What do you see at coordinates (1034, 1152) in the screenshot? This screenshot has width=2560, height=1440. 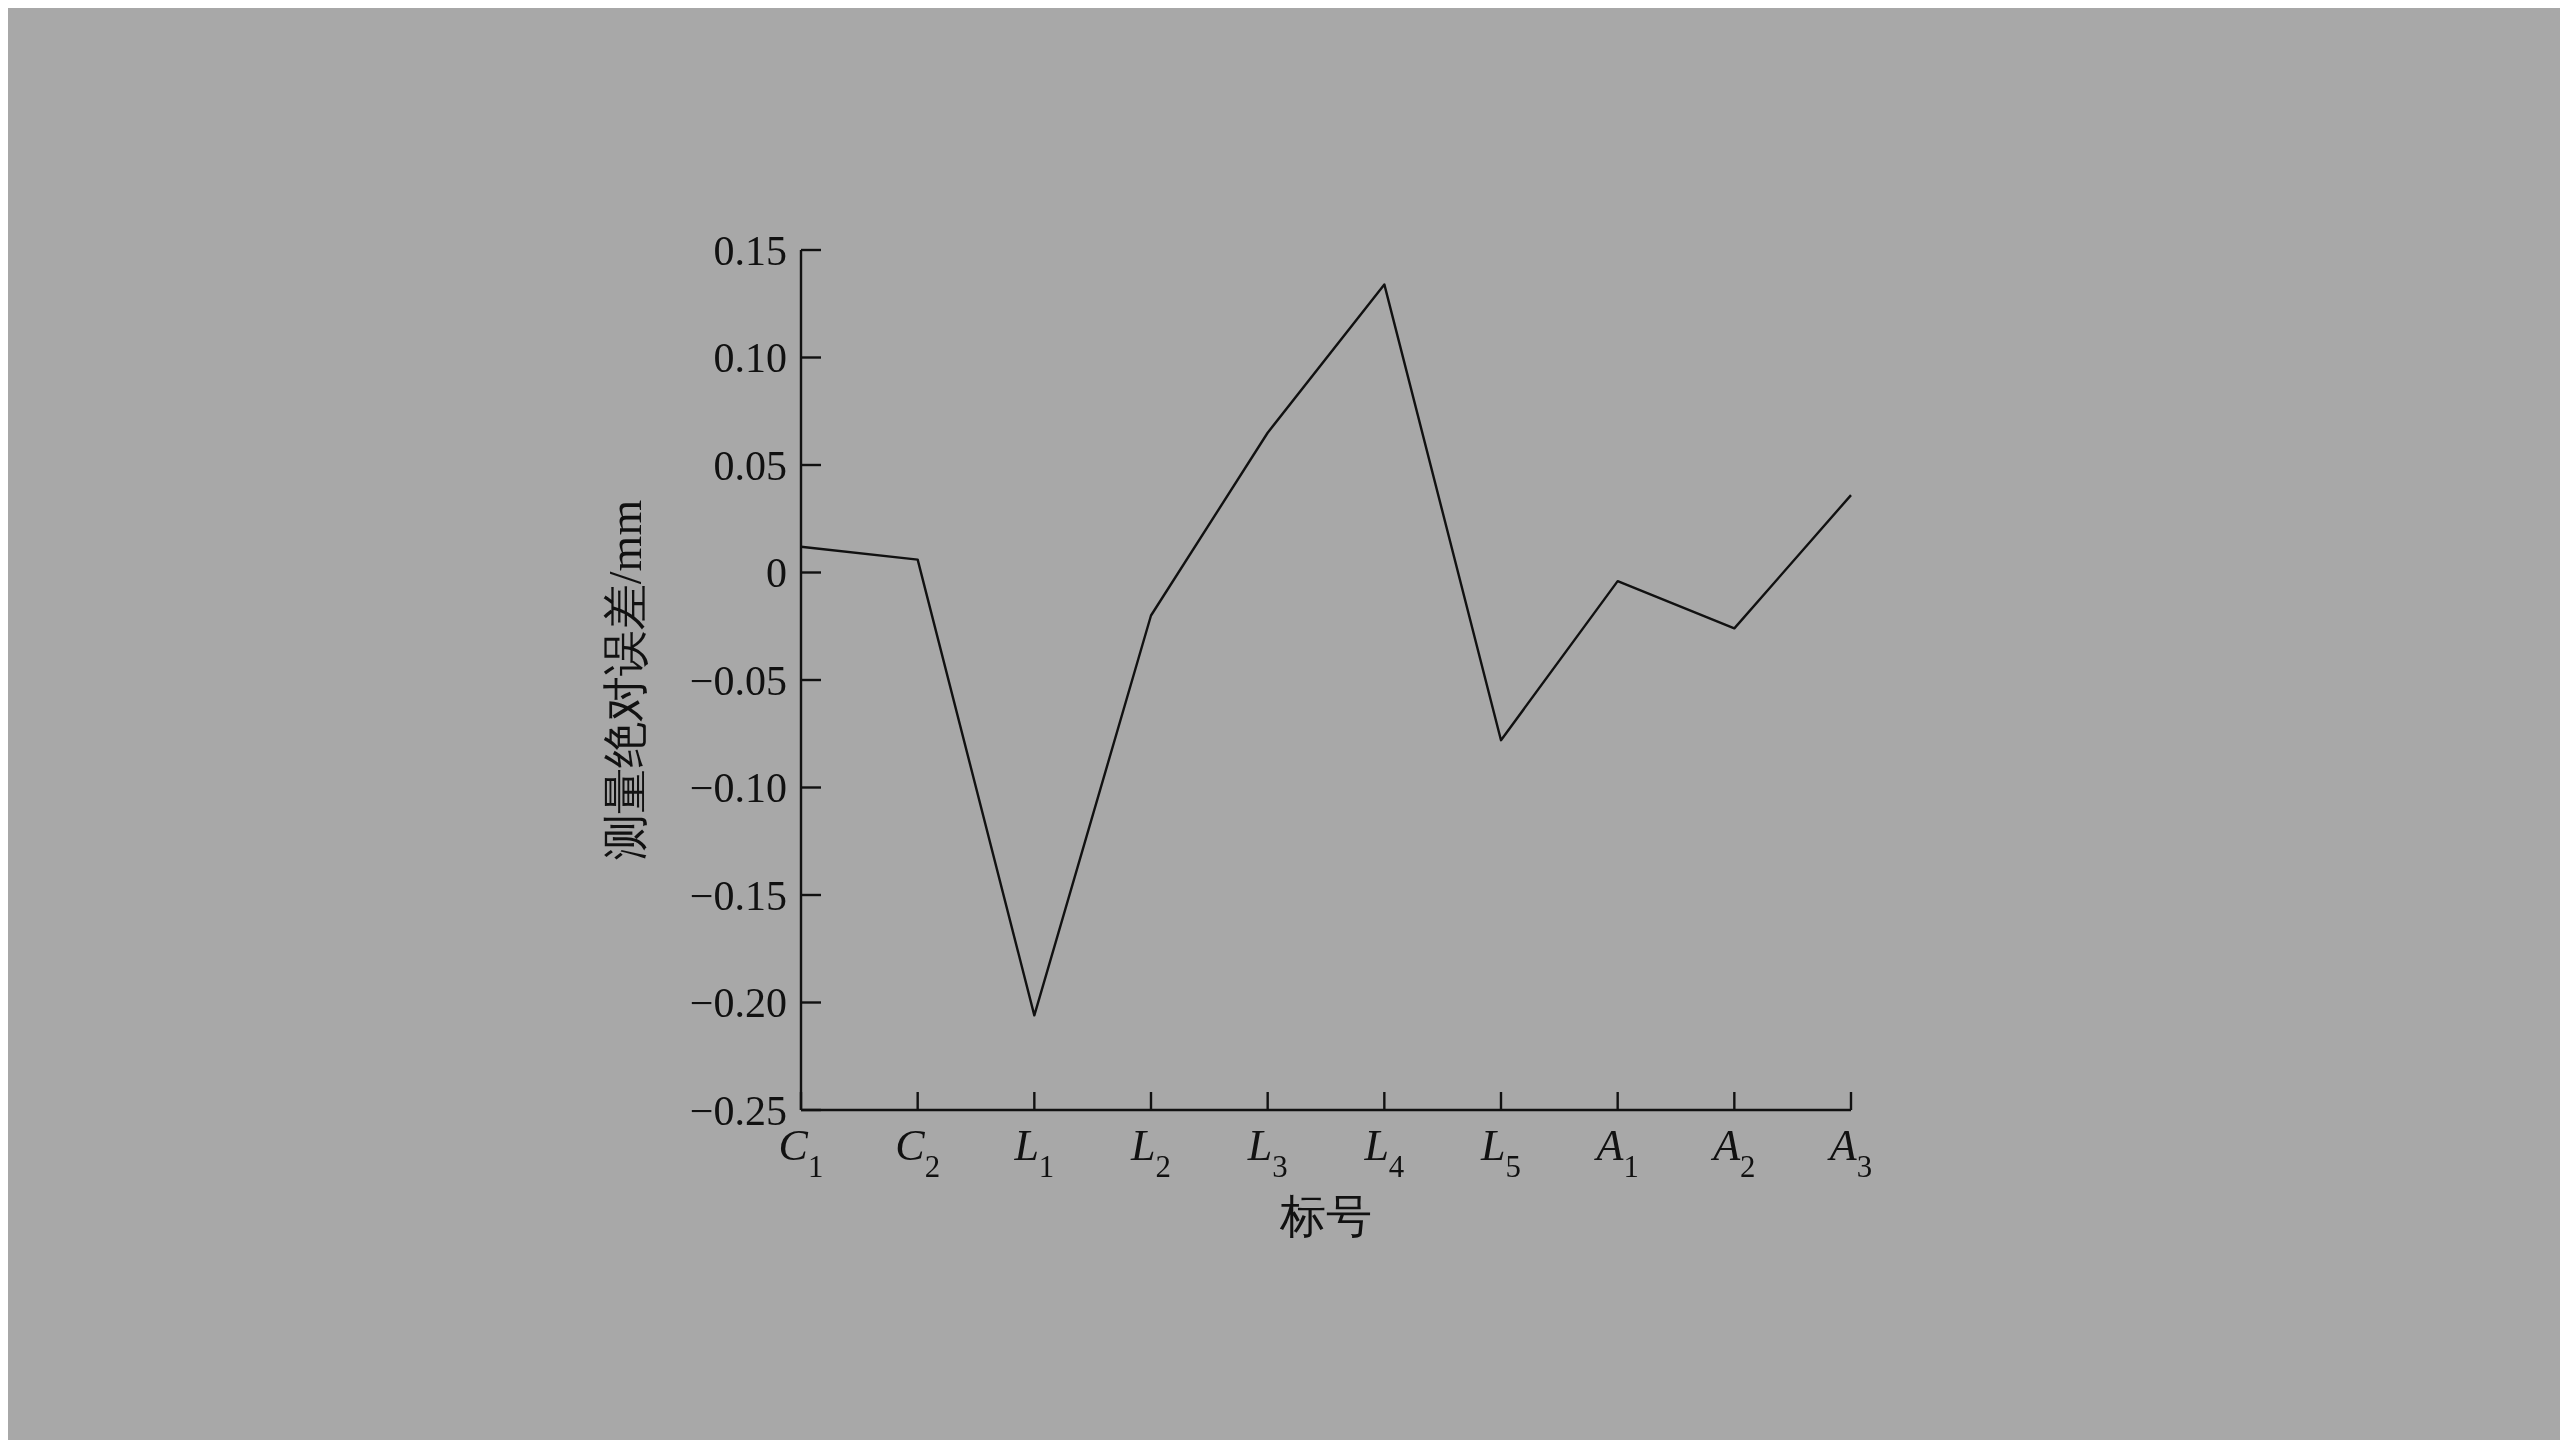 I see `x-tick-label: L$_{1}$` at bounding box center [1034, 1152].